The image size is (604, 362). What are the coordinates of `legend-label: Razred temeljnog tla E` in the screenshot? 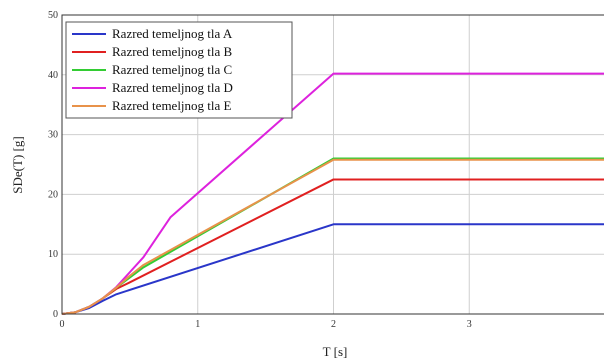 It's located at (172, 105).